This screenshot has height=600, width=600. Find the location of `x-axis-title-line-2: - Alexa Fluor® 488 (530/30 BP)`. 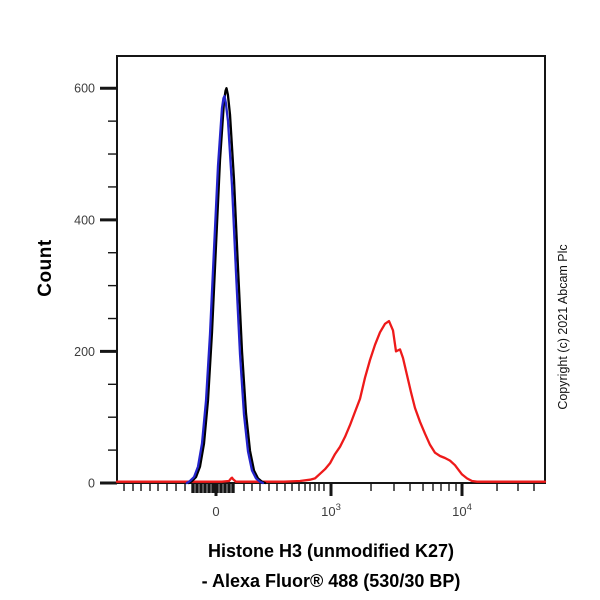

x-axis-title-line-2: - Alexa Fluor® 488 (530/30 BP) is located at coordinates (331, 581).